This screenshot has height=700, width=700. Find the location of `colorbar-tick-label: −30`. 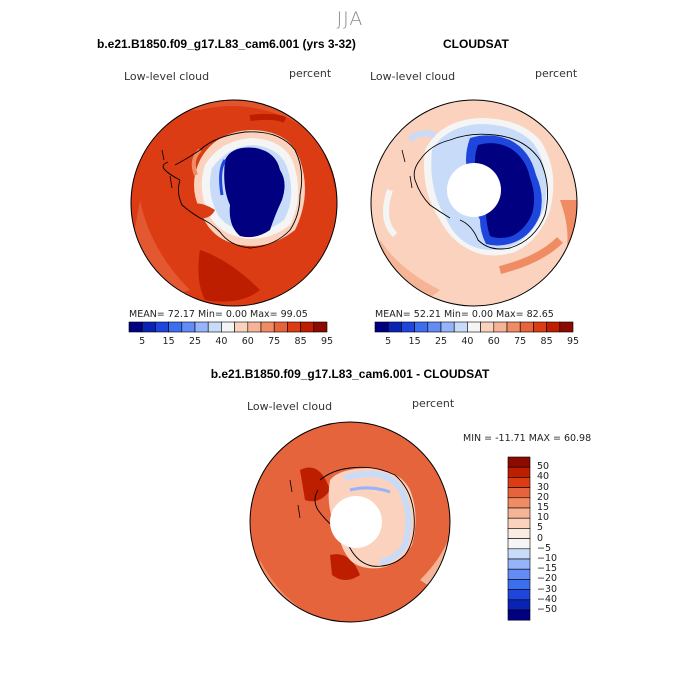

colorbar-tick-label: −30 is located at coordinates (547, 589).